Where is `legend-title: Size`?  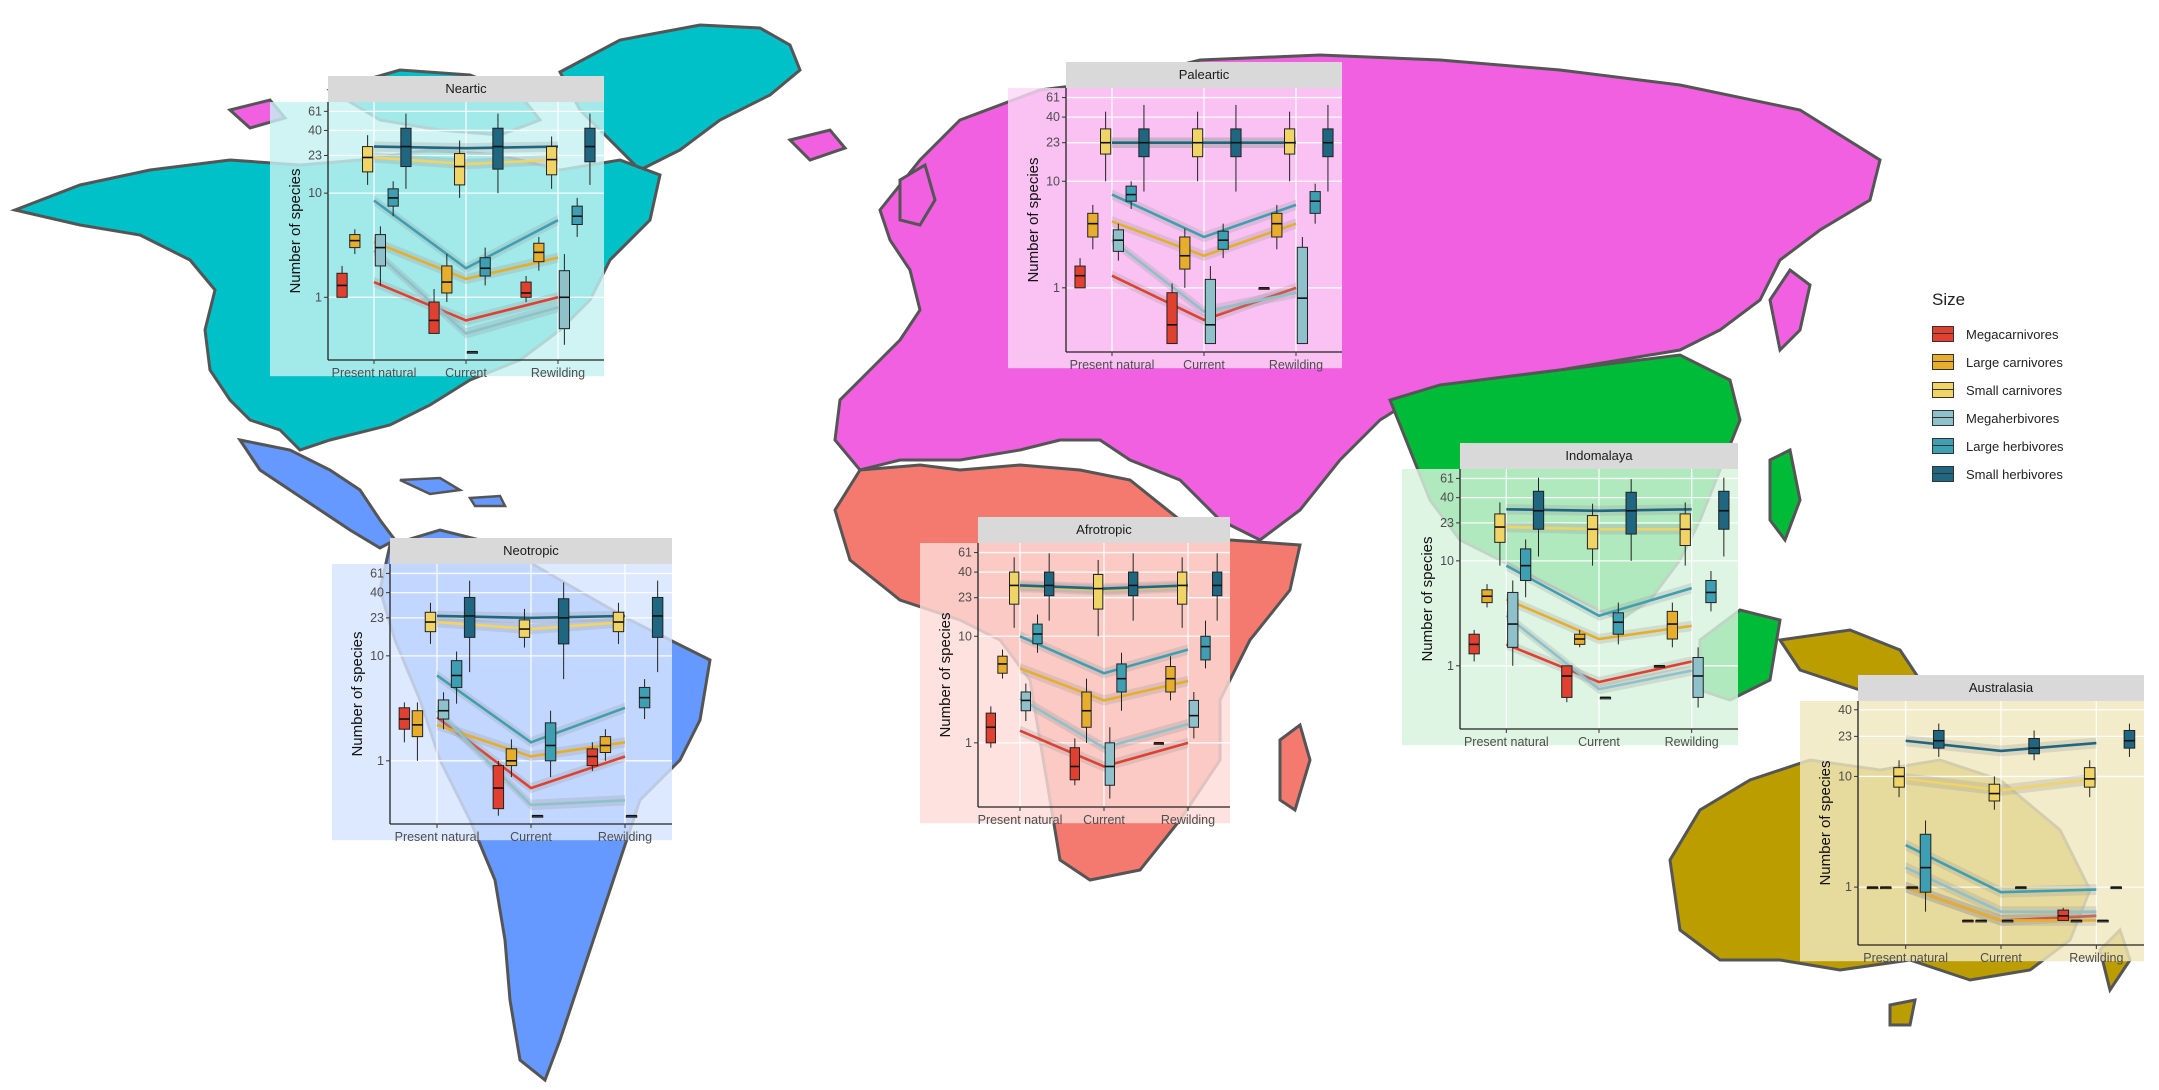
legend-title: Size is located at coordinates (1949, 299).